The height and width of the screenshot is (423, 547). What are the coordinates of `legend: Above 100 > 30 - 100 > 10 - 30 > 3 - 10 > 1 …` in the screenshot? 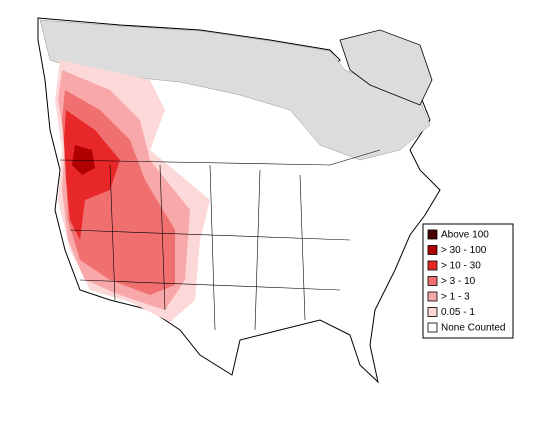 It's located at (468, 281).